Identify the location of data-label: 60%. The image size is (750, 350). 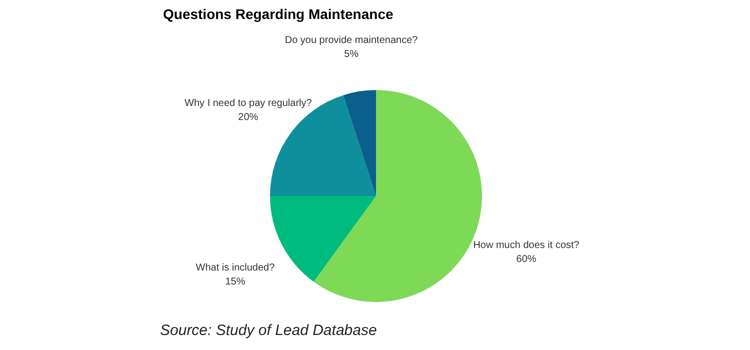
(526, 259).